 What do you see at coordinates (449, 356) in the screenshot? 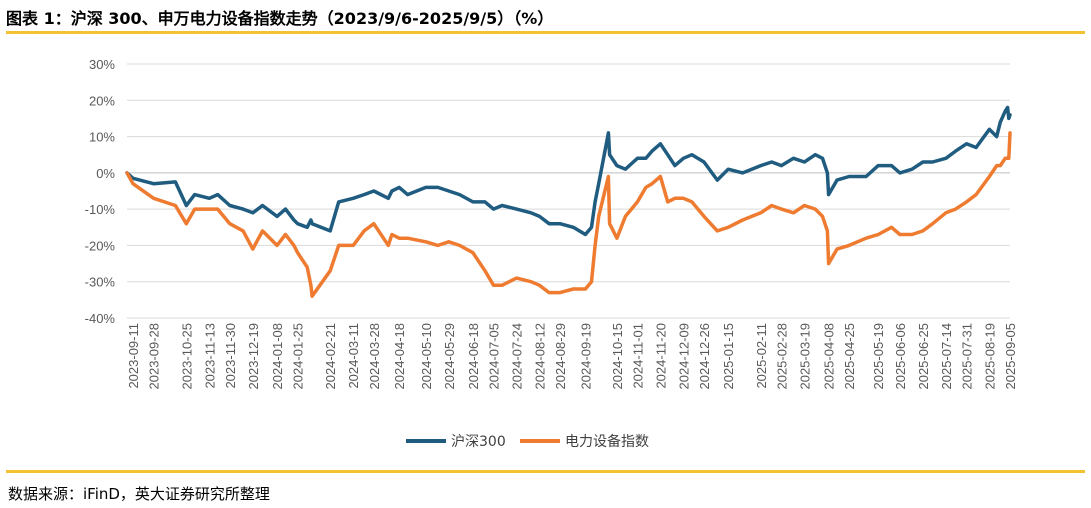
I see `x-tick-label: 2024-05-29` at bounding box center [449, 356].